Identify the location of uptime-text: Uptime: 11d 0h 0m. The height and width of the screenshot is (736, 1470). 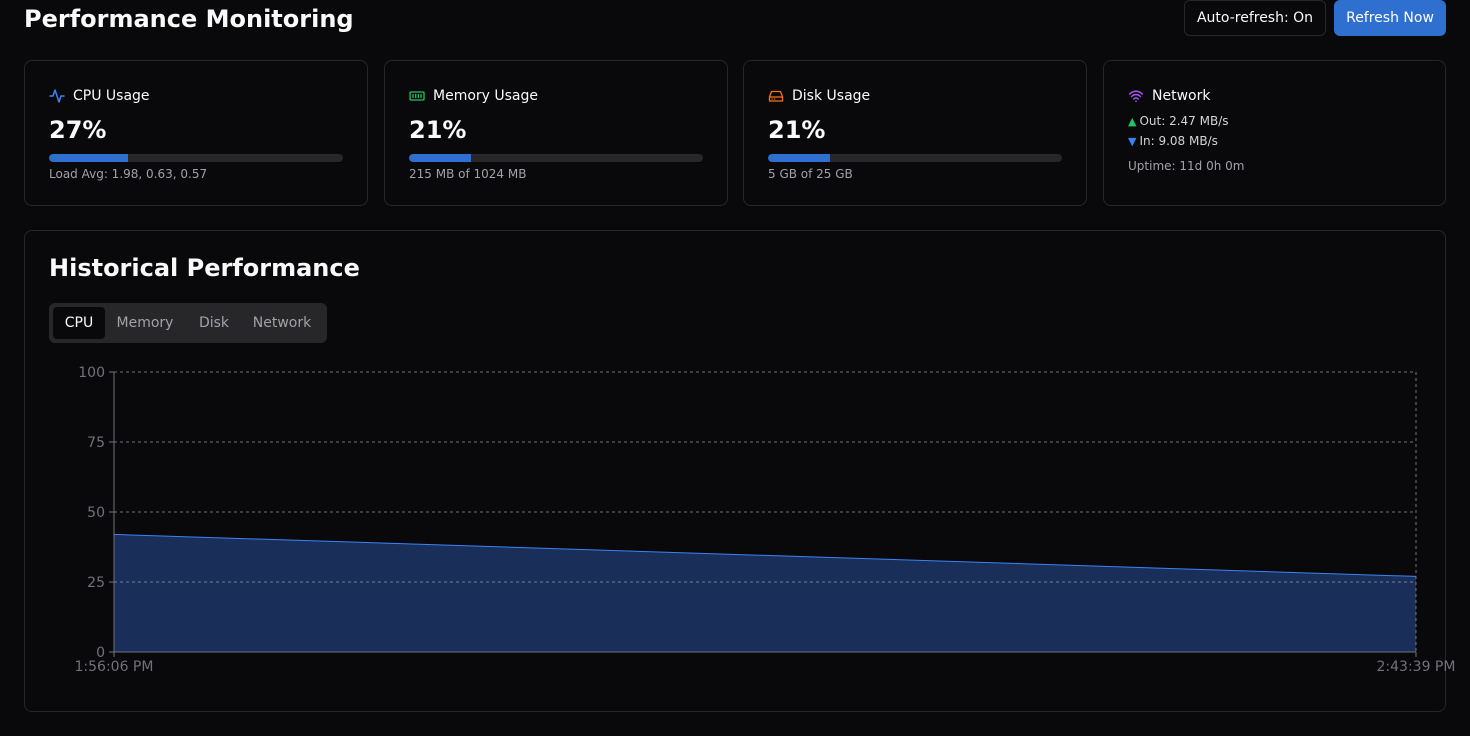
(1186, 166).